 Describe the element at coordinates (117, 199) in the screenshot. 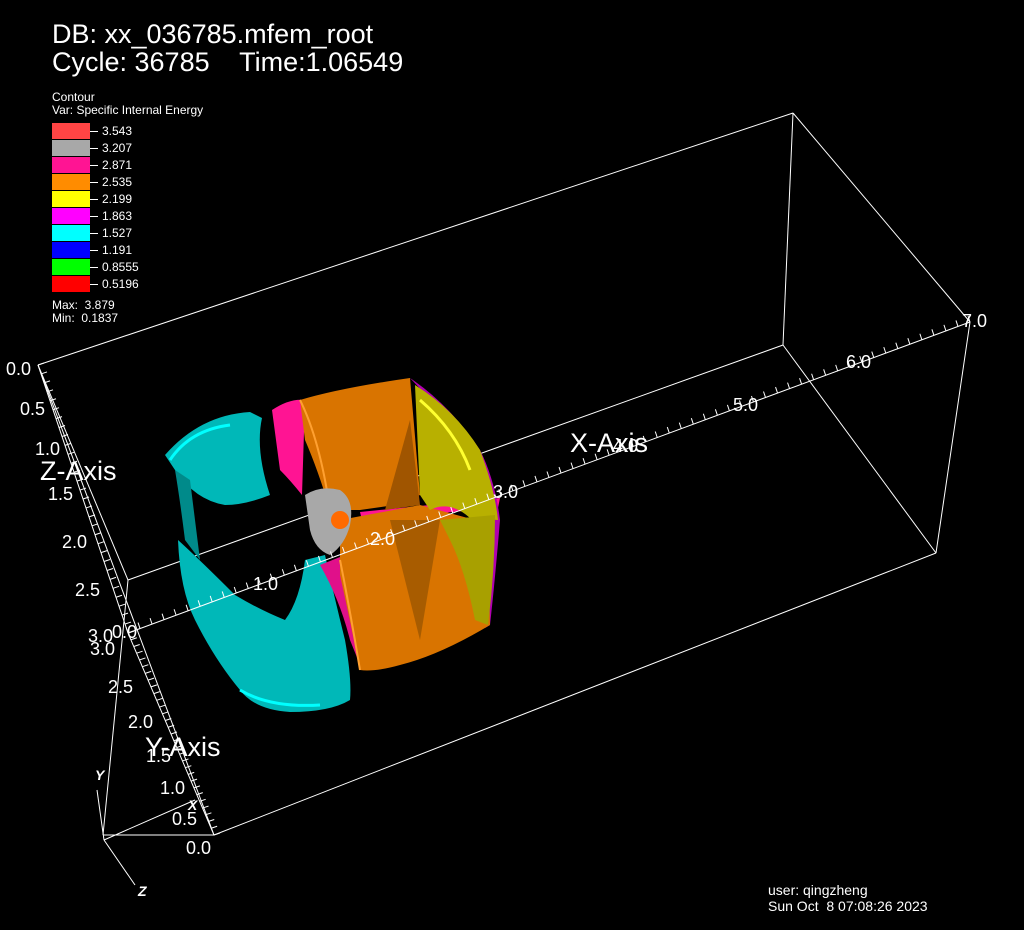

I see `legend-value: 2.199` at that location.